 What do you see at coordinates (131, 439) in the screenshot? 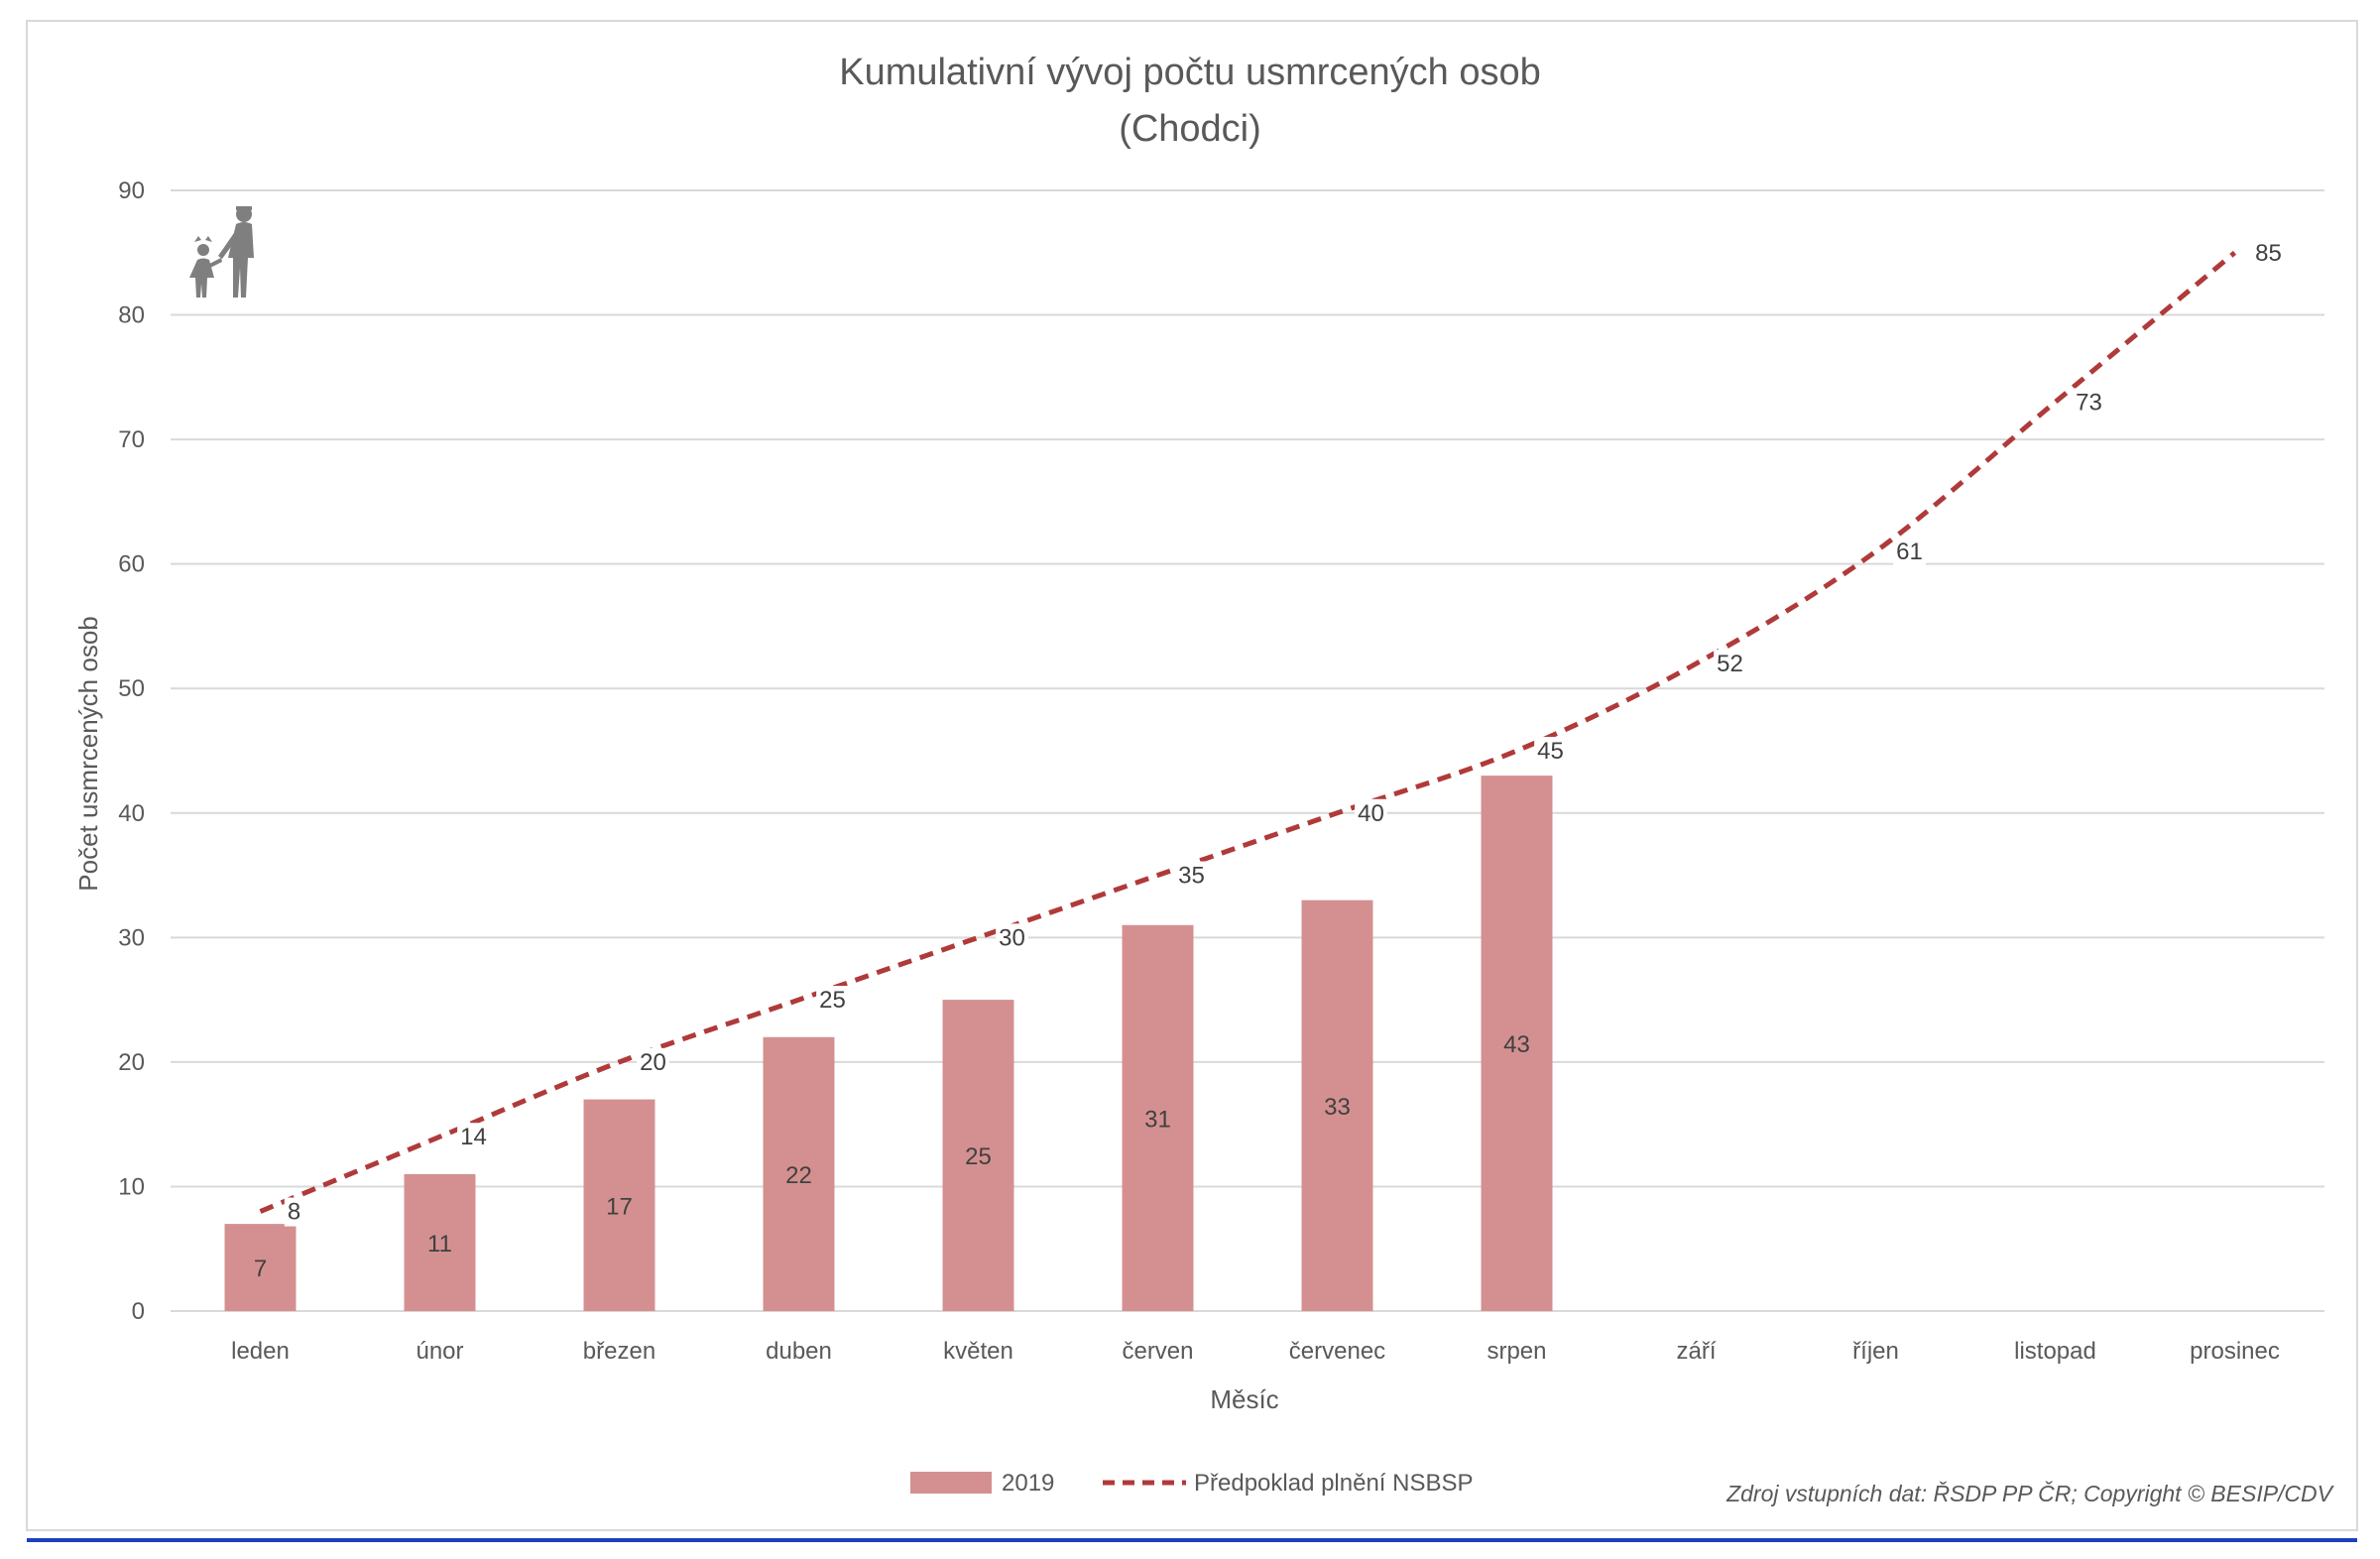
I see `y-tick-label: 70` at bounding box center [131, 439].